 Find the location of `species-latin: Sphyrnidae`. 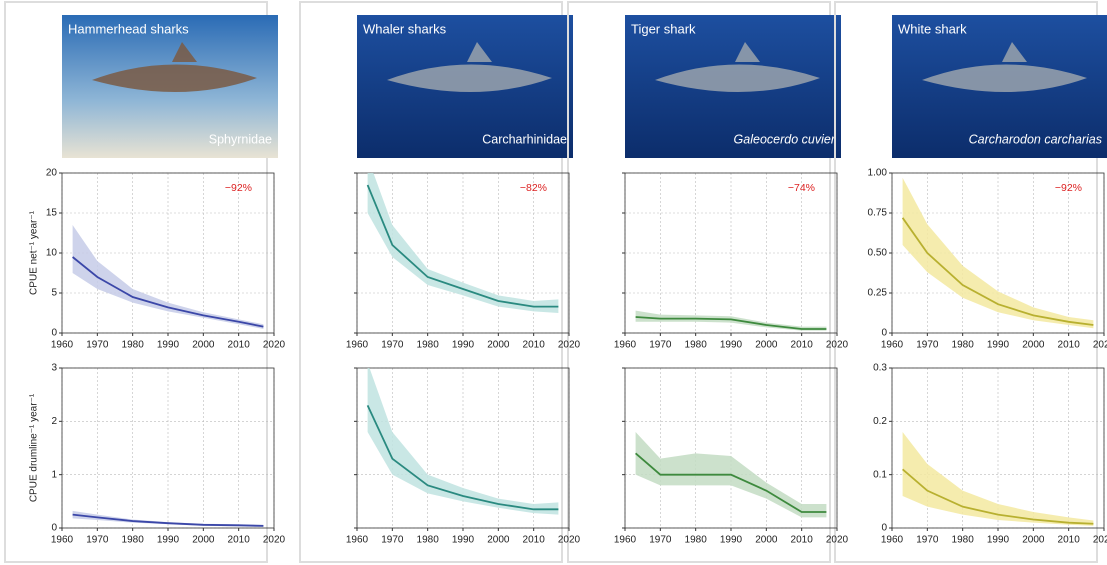

species-latin: Sphyrnidae is located at coordinates (240, 139).